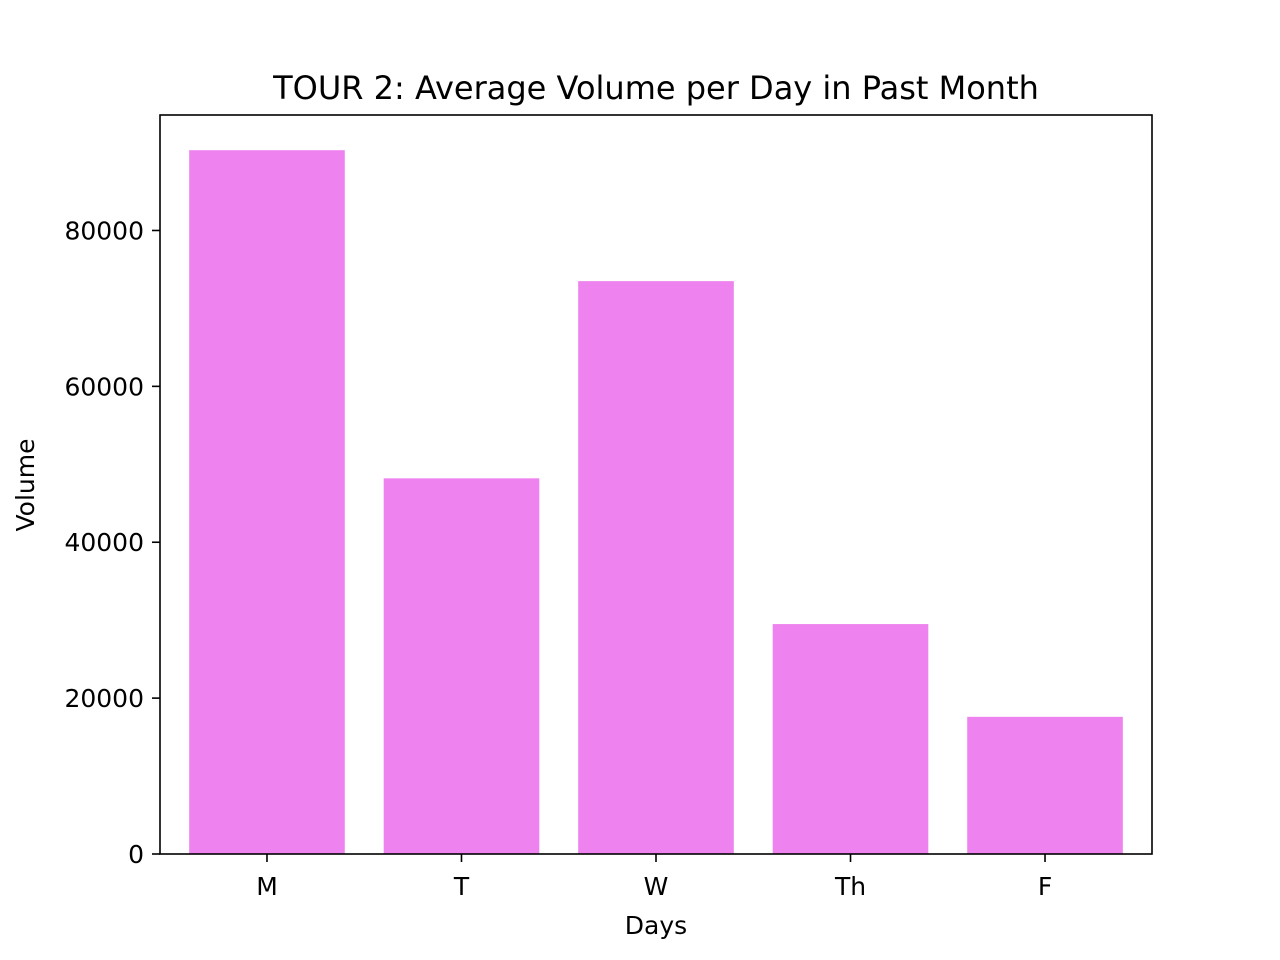 This screenshot has height=960, width=1280. Describe the element at coordinates (1045, 785) in the screenshot. I see `bar-f` at that location.